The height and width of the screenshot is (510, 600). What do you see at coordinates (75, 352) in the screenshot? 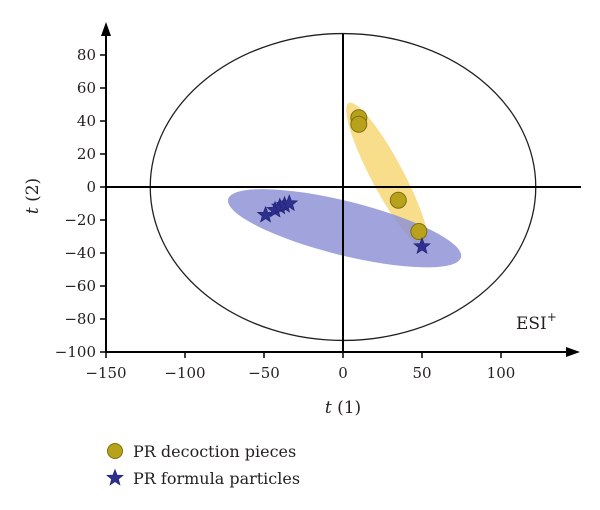
I see `y-tick-label: −100` at bounding box center [75, 352].